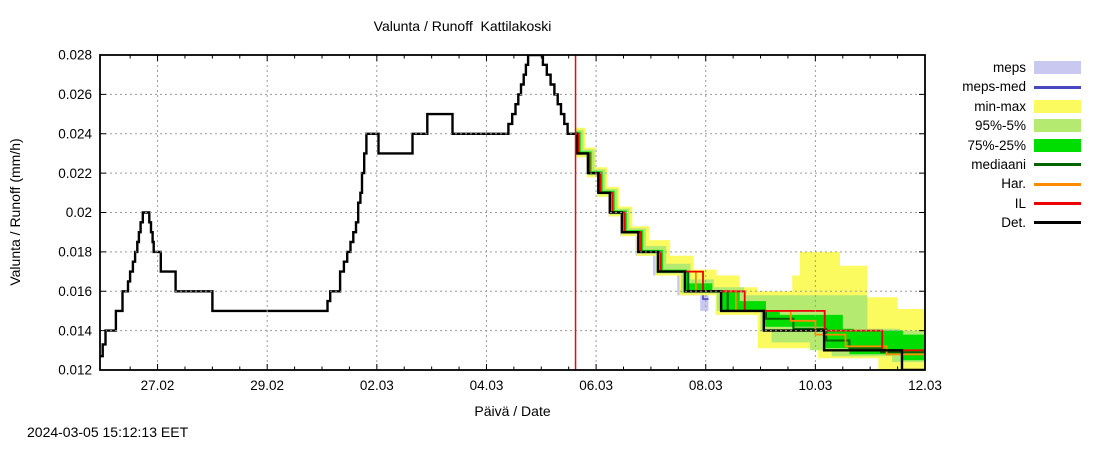  I want to click on y-tick-label: 0.024, so click(75, 133).